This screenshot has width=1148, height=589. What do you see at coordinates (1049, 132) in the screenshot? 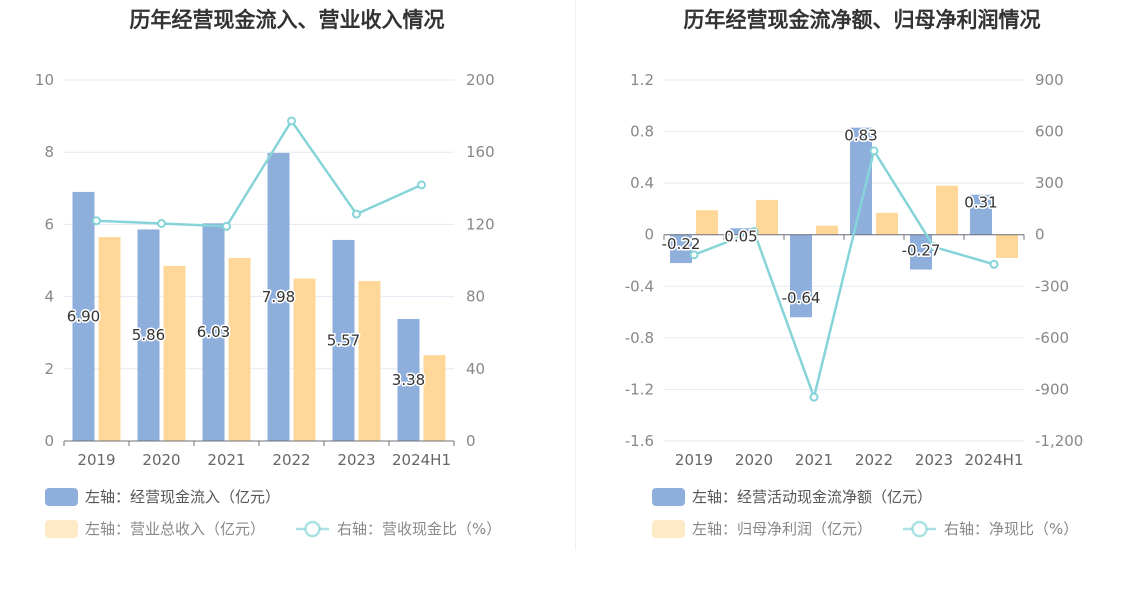
I see `right-axis-tick-label: 600` at bounding box center [1049, 132].